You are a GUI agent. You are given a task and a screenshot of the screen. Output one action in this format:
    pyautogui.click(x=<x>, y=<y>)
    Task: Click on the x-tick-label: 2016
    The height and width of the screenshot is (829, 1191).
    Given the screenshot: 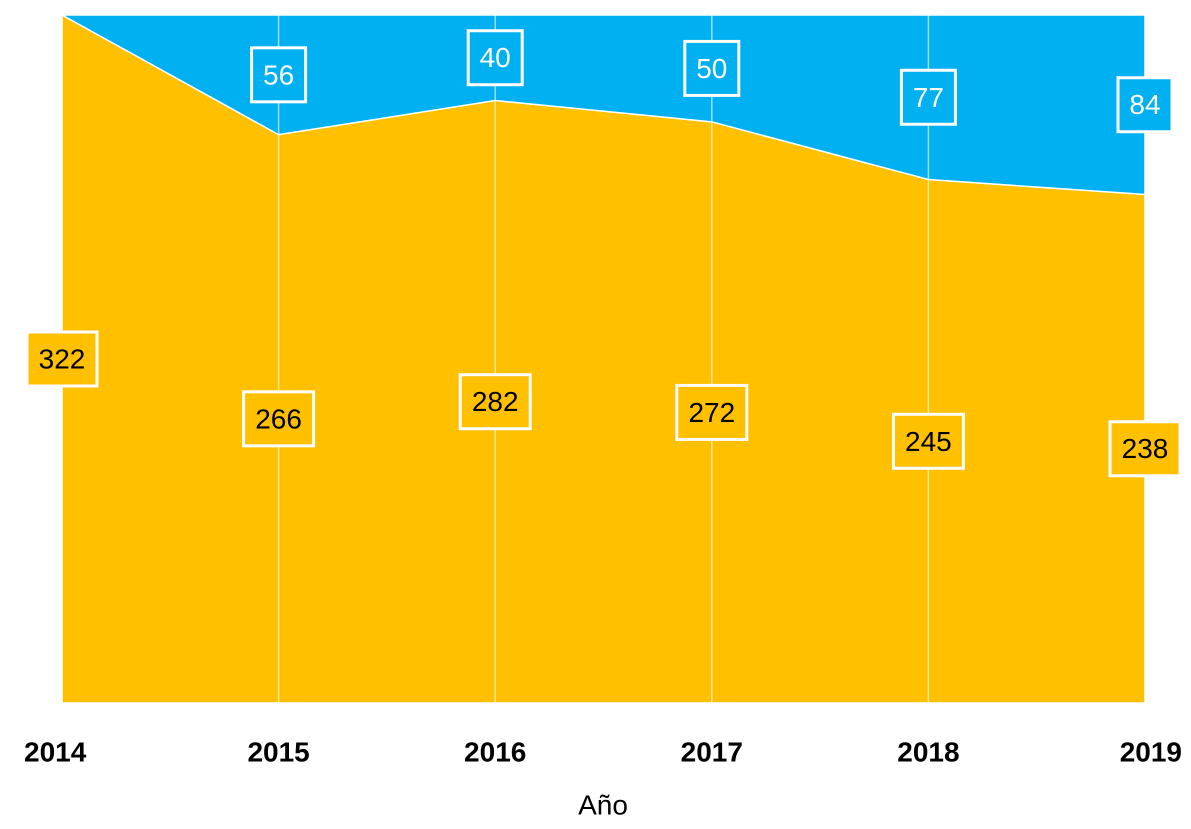 What is the action you would take?
    pyautogui.click(x=495, y=752)
    